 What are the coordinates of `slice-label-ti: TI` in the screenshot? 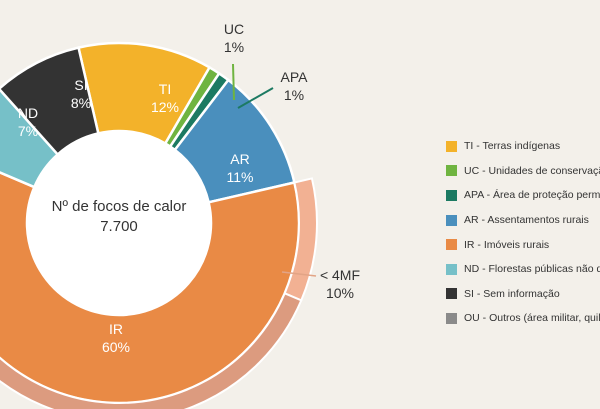 It's located at (165, 89).